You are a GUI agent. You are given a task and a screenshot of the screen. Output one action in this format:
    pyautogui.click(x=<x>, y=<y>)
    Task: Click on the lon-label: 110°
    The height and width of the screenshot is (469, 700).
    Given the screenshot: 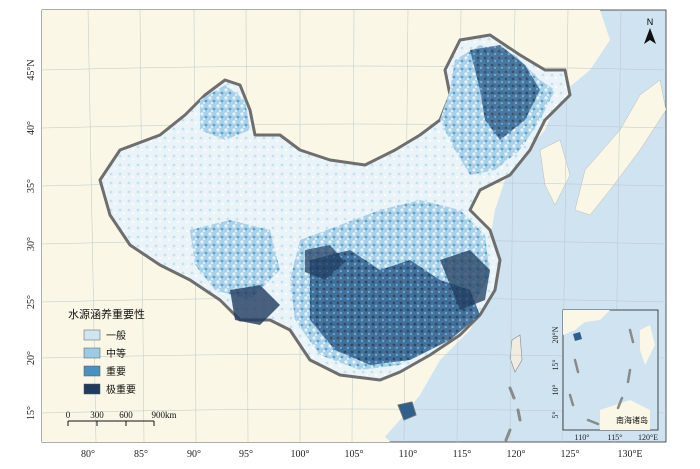 What is the action you would take?
    pyautogui.click(x=408, y=454)
    